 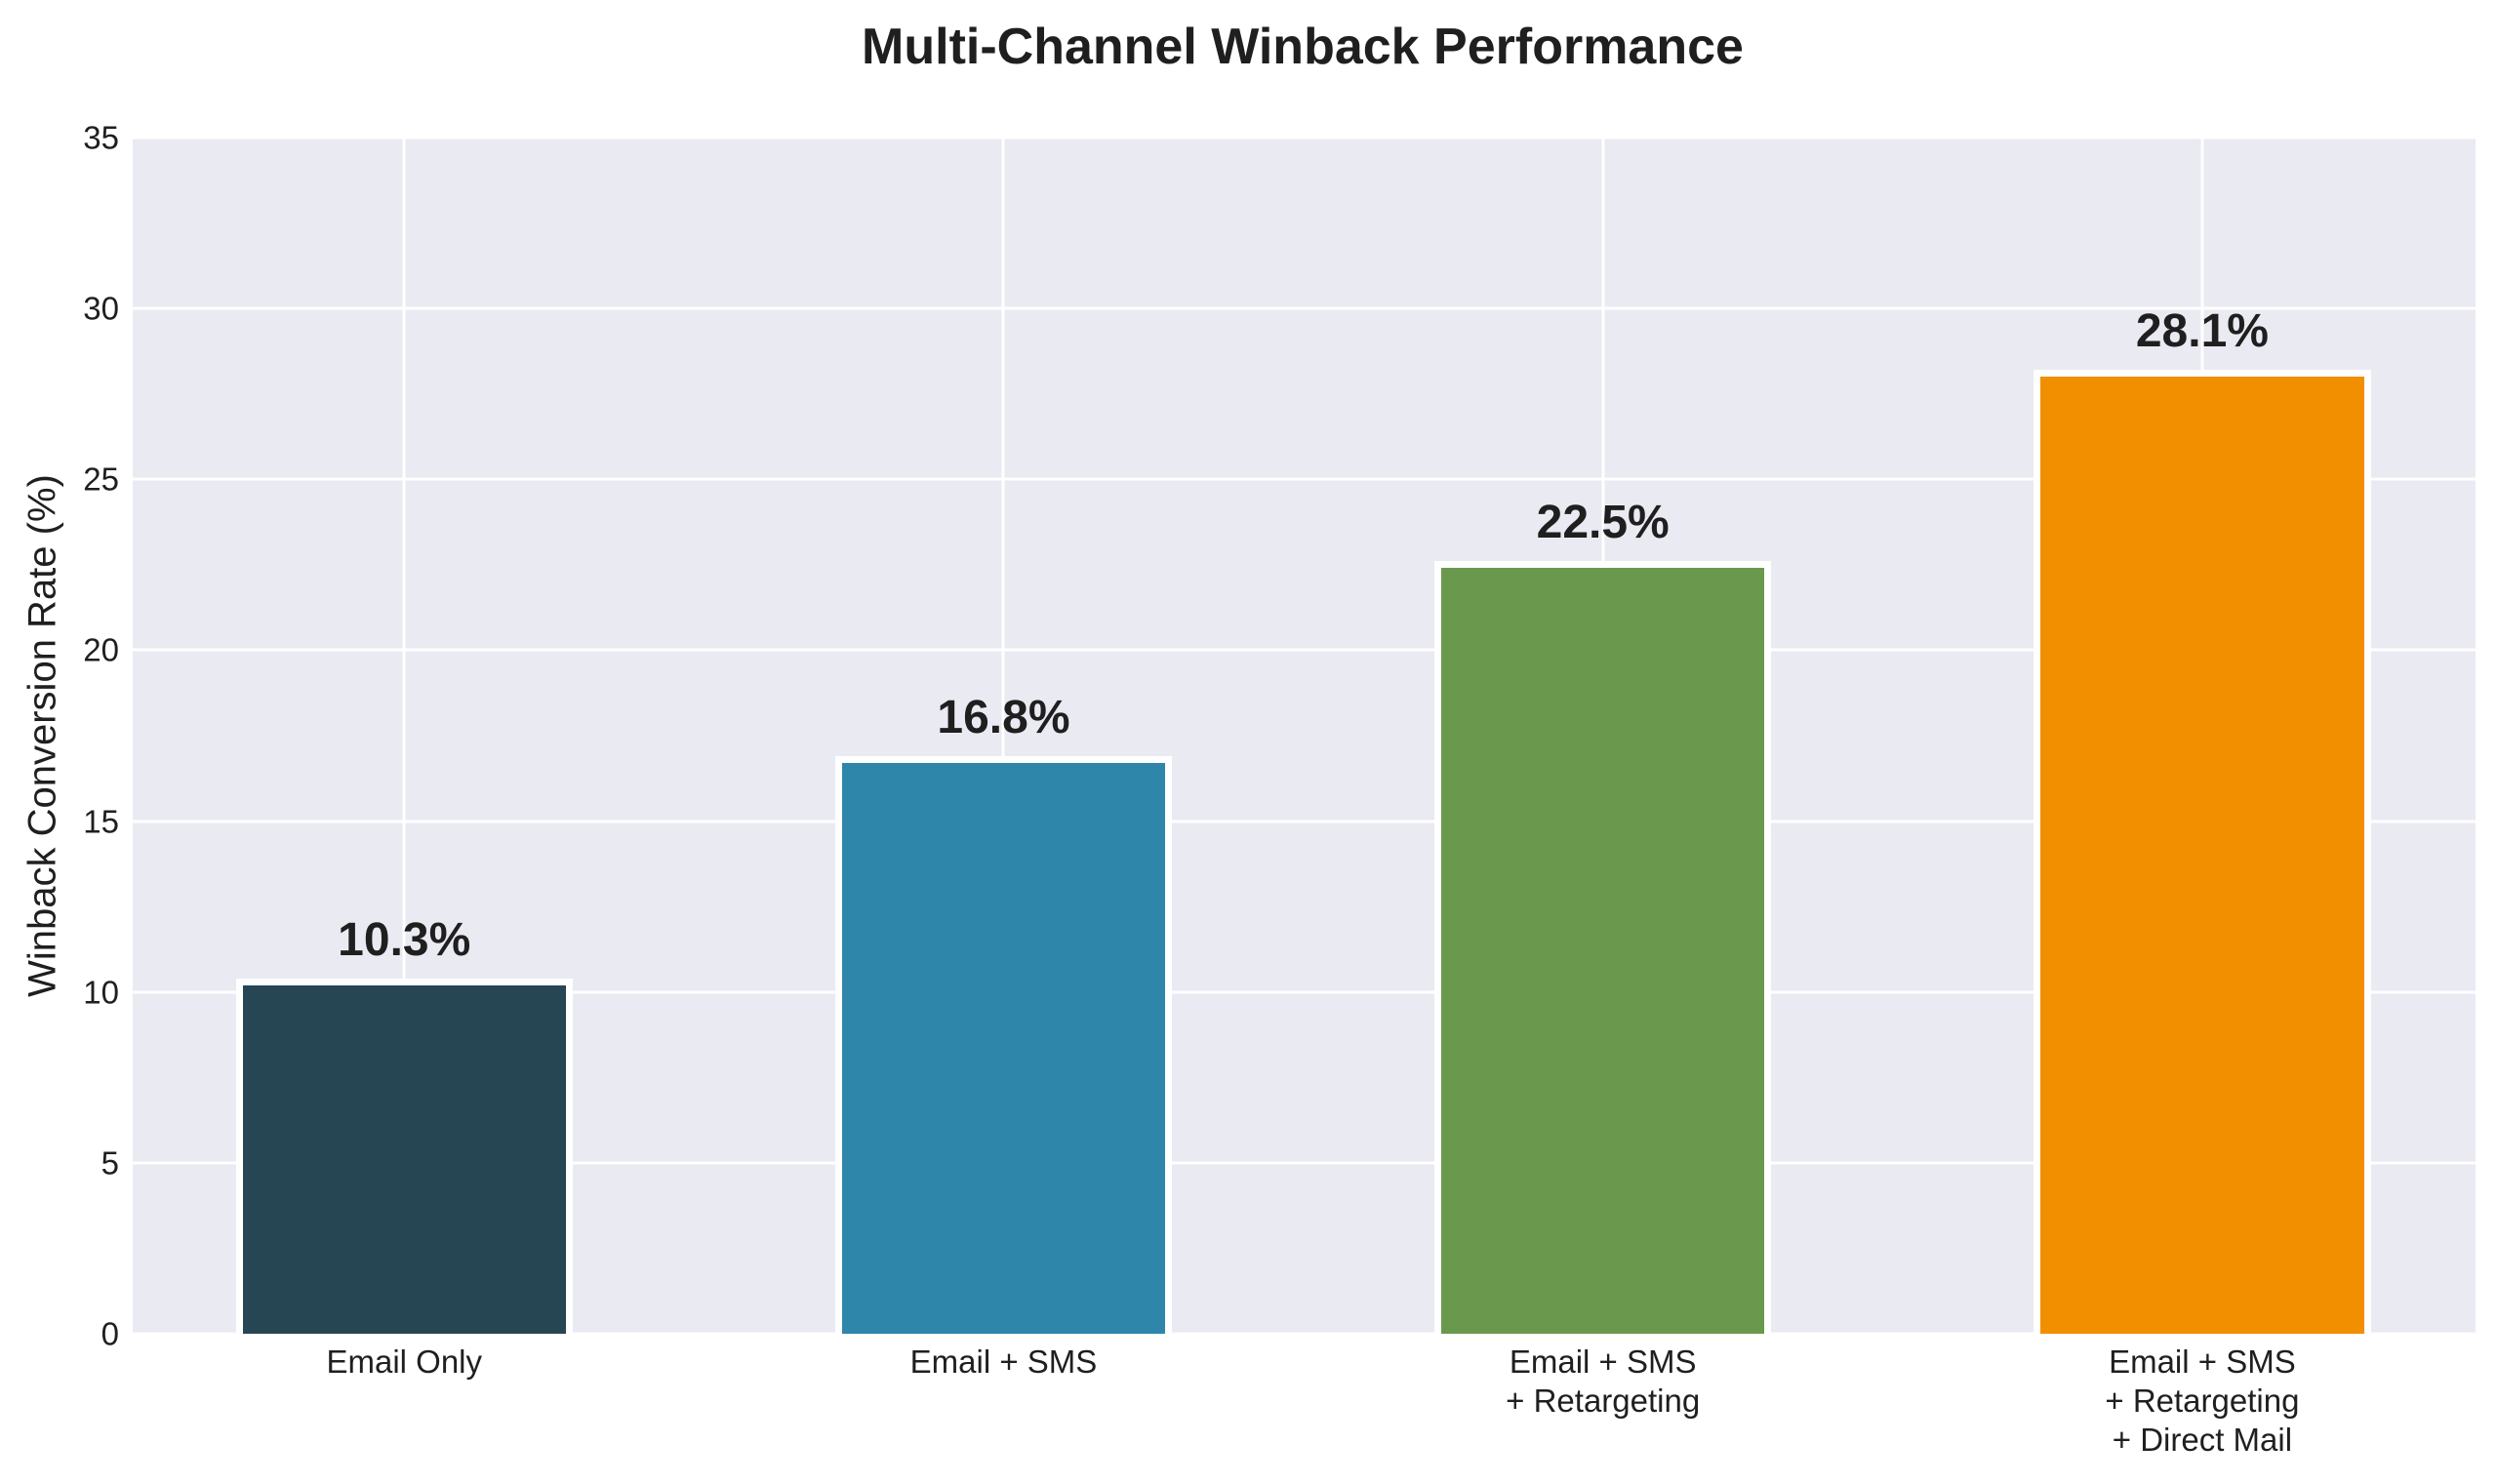 I want to click on y-axis-ticks: 0 5 10 15 20 25 30 35, so click(x=59, y=742).